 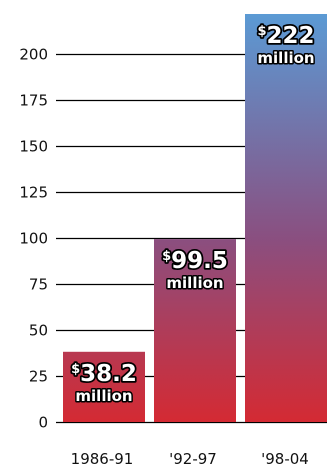 What do you see at coordinates (33, 55) in the screenshot?
I see `y-tick-label-200: 200` at bounding box center [33, 55].